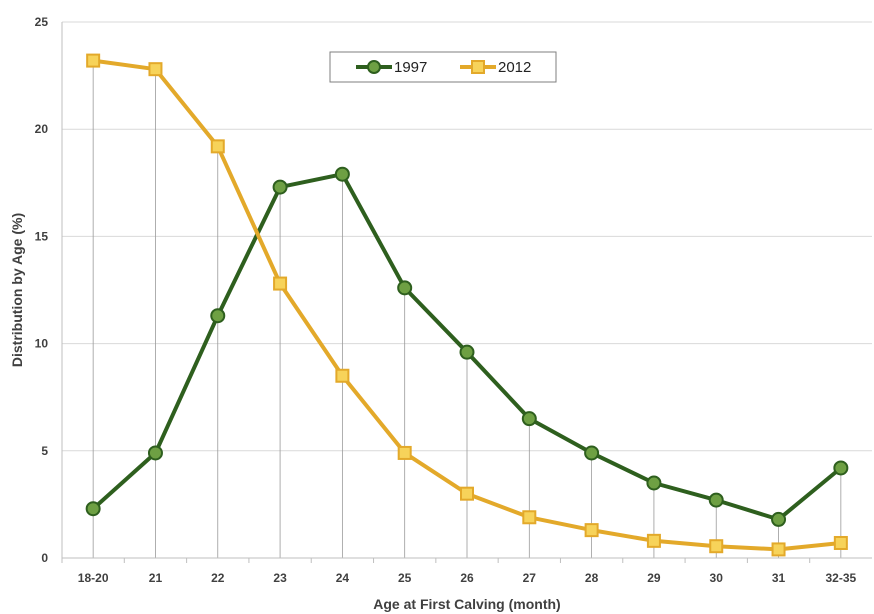 The width and height of the screenshot is (874, 614). Describe the element at coordinates (42, 129) in the screenshot. I see `y-tick-label-4: 20` at that location.